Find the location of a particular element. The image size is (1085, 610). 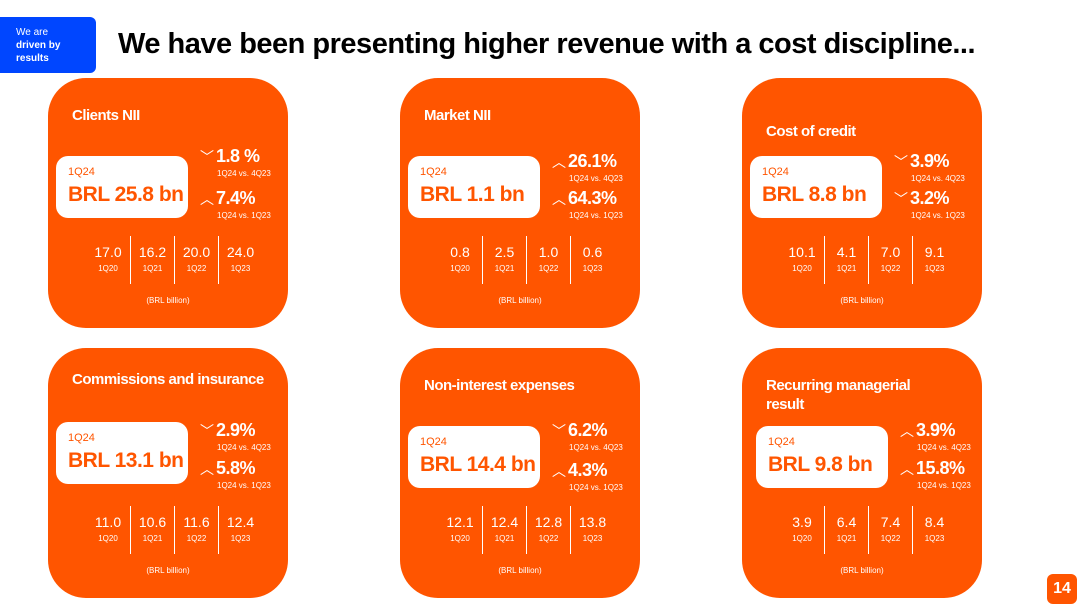

history-row: 17.0 1Q20 16.2 1Q21 20.0 1Q22 24.0 1Q23 is located at coordinates (176, 260).